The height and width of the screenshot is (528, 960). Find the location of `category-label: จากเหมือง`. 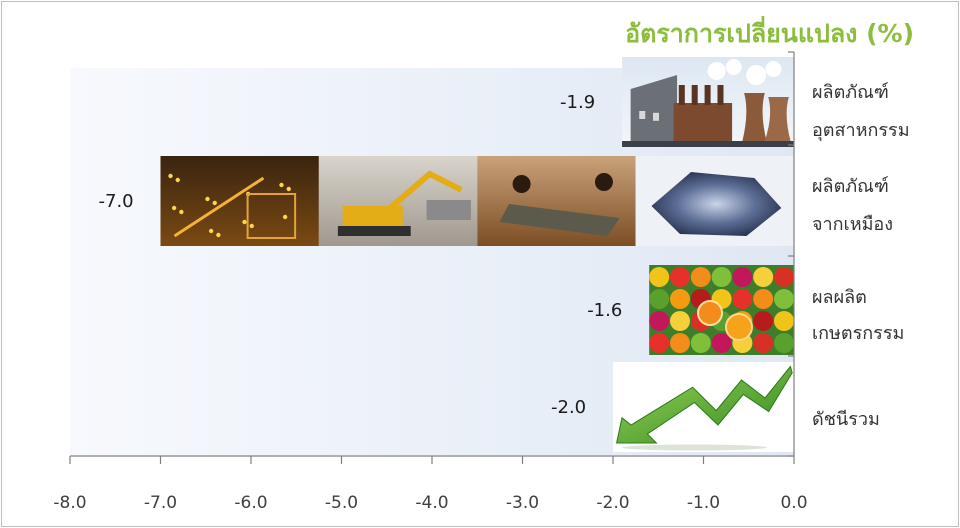

category-label: จากเหมือง is located at coordinates (852, 224).